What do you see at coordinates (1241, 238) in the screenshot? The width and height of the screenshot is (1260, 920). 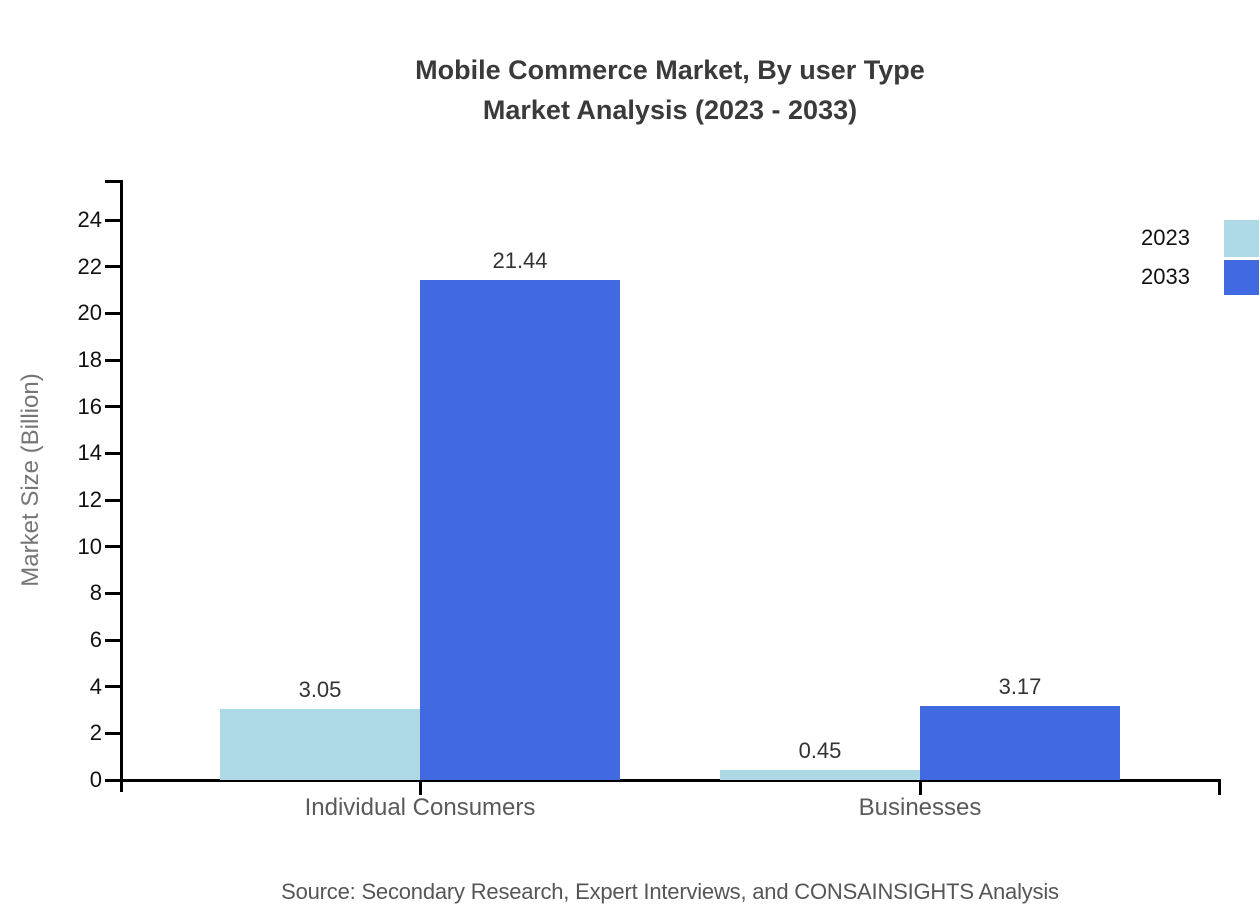 I see `legend-swatch-2023` at bounding box center [1241, 238].